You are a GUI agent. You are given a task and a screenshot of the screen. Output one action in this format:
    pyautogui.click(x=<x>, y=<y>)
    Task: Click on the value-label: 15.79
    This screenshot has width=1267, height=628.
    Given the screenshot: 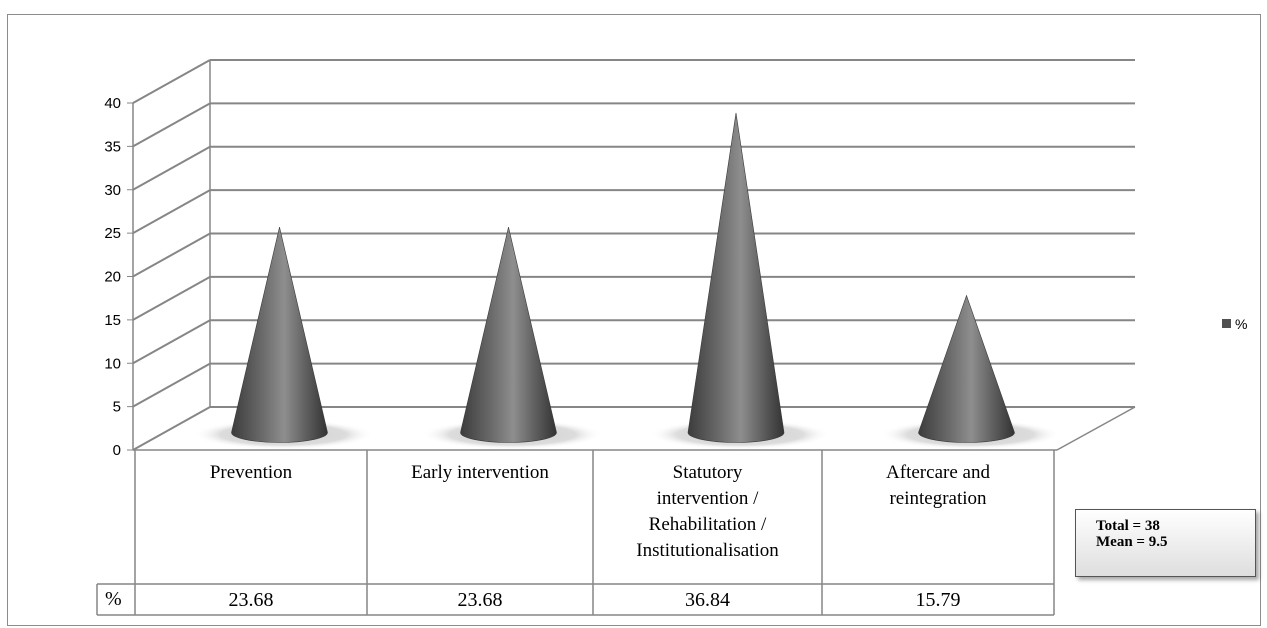 What is the action you would take?
    pyautogui.click(x=938, y=600)
    